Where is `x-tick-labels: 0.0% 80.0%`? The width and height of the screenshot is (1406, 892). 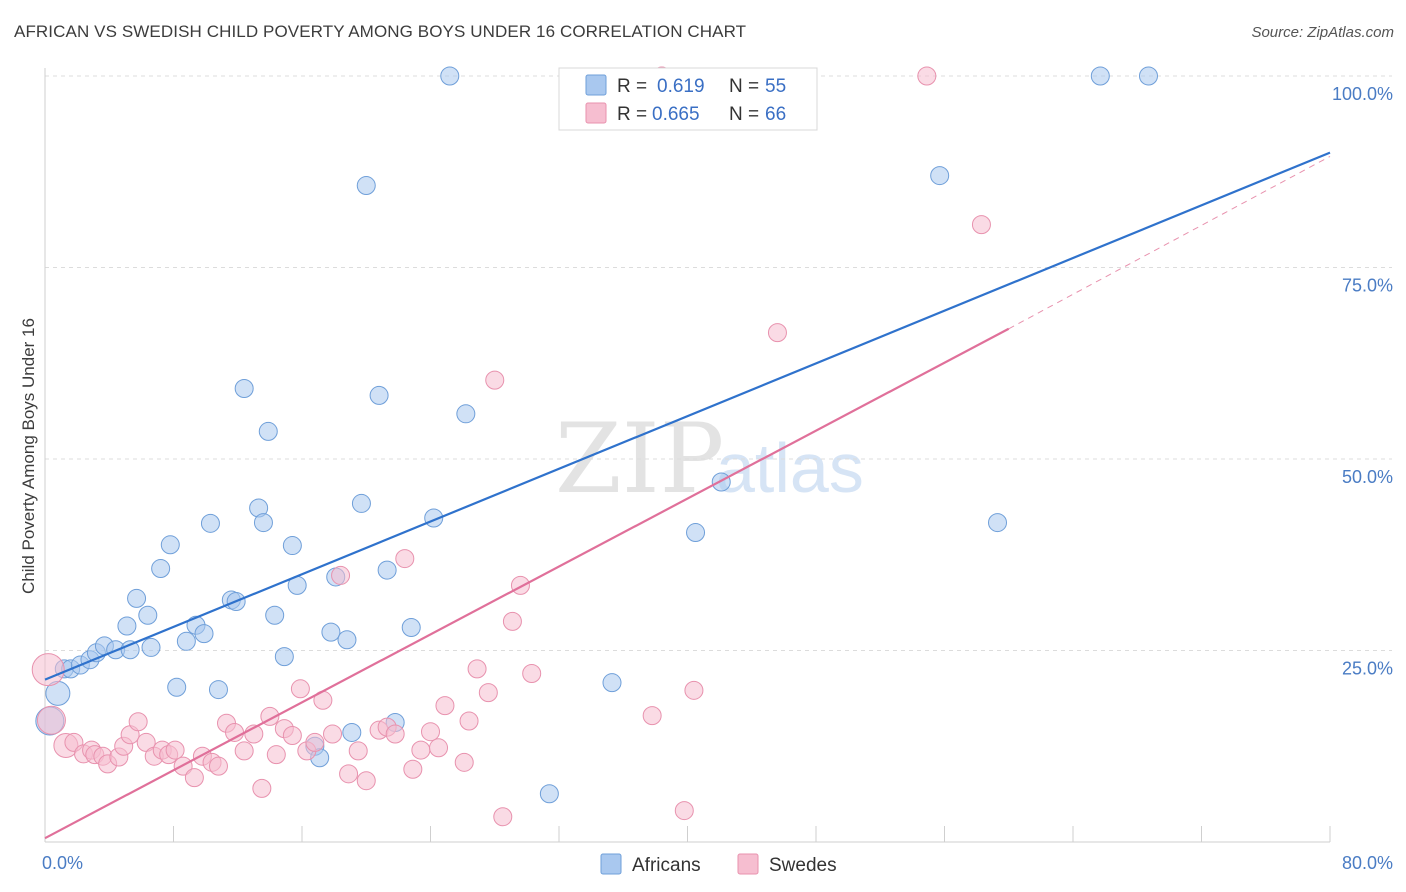 x-tick-labels: 0.0% 80.0% is located at coordinates (717, 863).